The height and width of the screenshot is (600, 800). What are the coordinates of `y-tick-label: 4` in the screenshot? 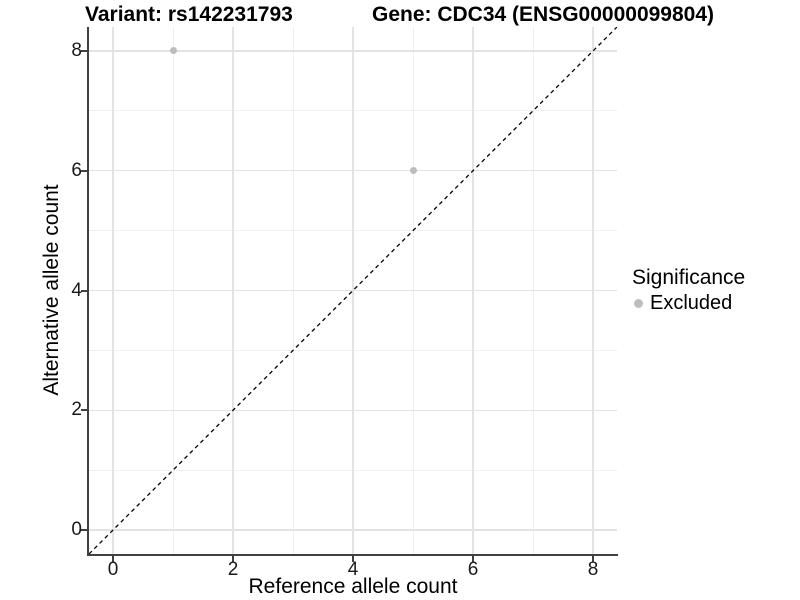 It's located at (76, 290).